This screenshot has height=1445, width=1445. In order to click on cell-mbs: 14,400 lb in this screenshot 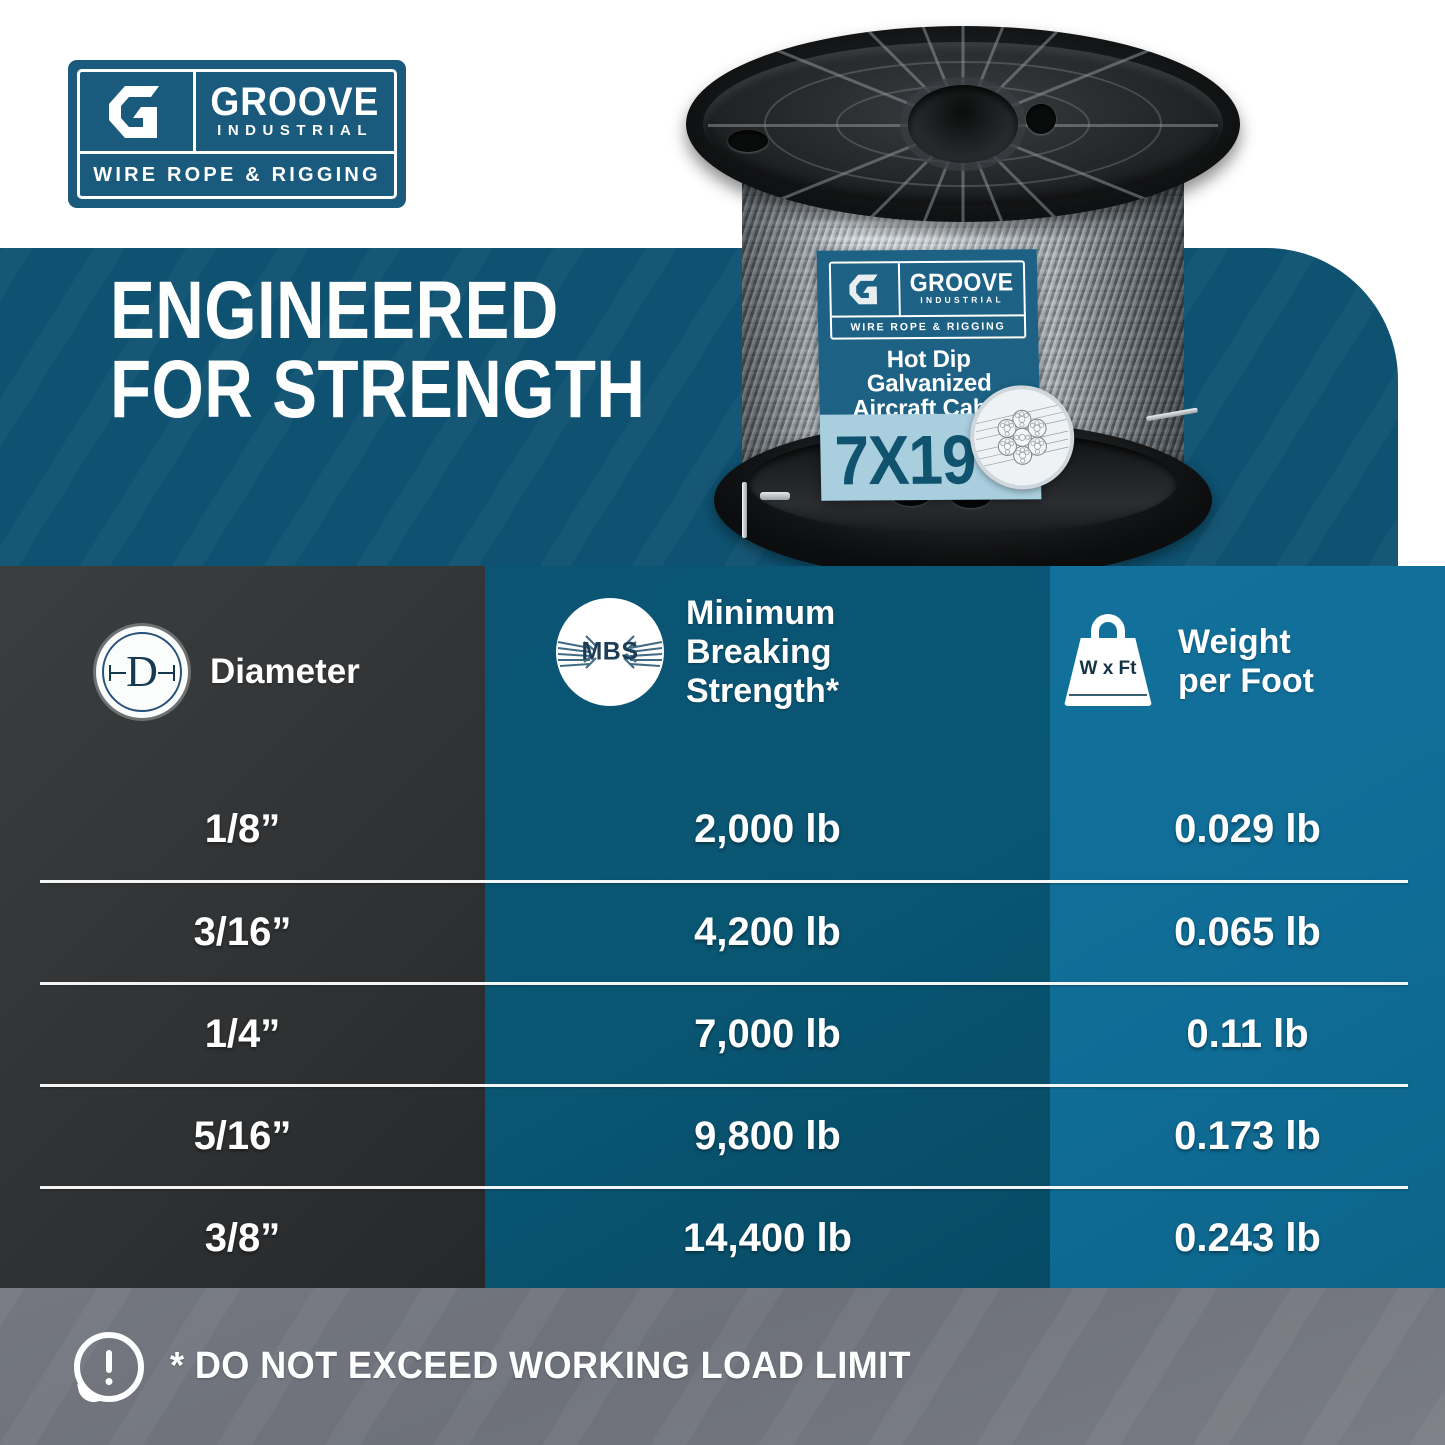, I will do `click(767, 1238)`.